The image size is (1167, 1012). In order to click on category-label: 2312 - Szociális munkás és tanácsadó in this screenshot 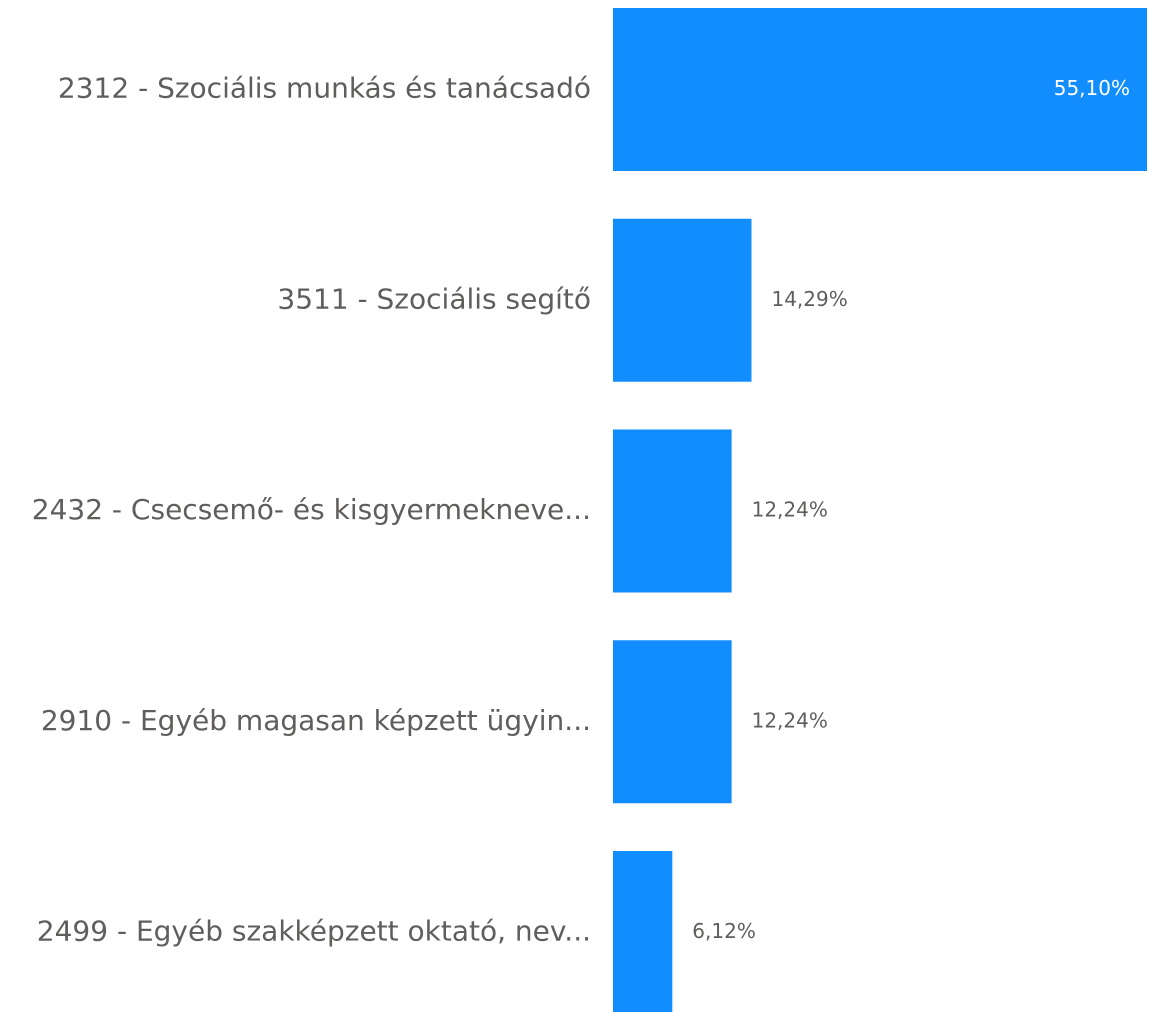, I will do `click(324, 88)`.